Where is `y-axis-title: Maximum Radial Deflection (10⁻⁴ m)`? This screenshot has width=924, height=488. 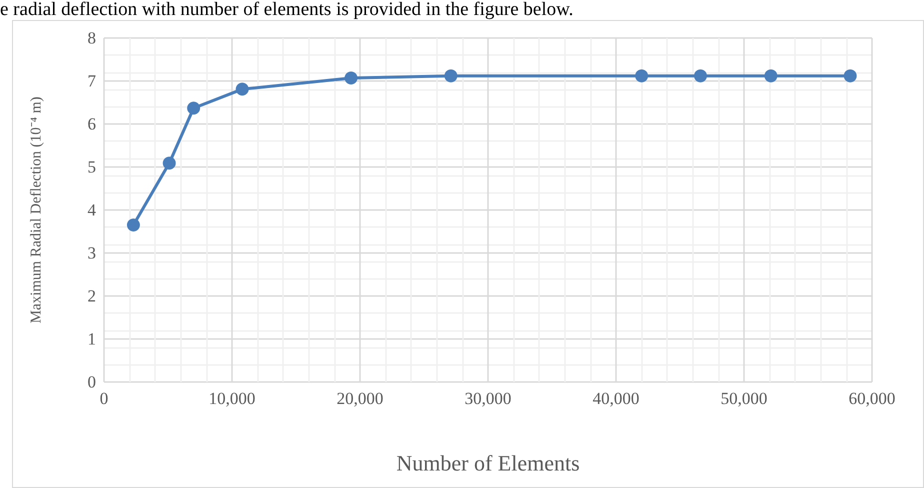 y-axis-title: Maximum Radial Deflection (10⁻⁴ m) is located at coordinates (36, 210).